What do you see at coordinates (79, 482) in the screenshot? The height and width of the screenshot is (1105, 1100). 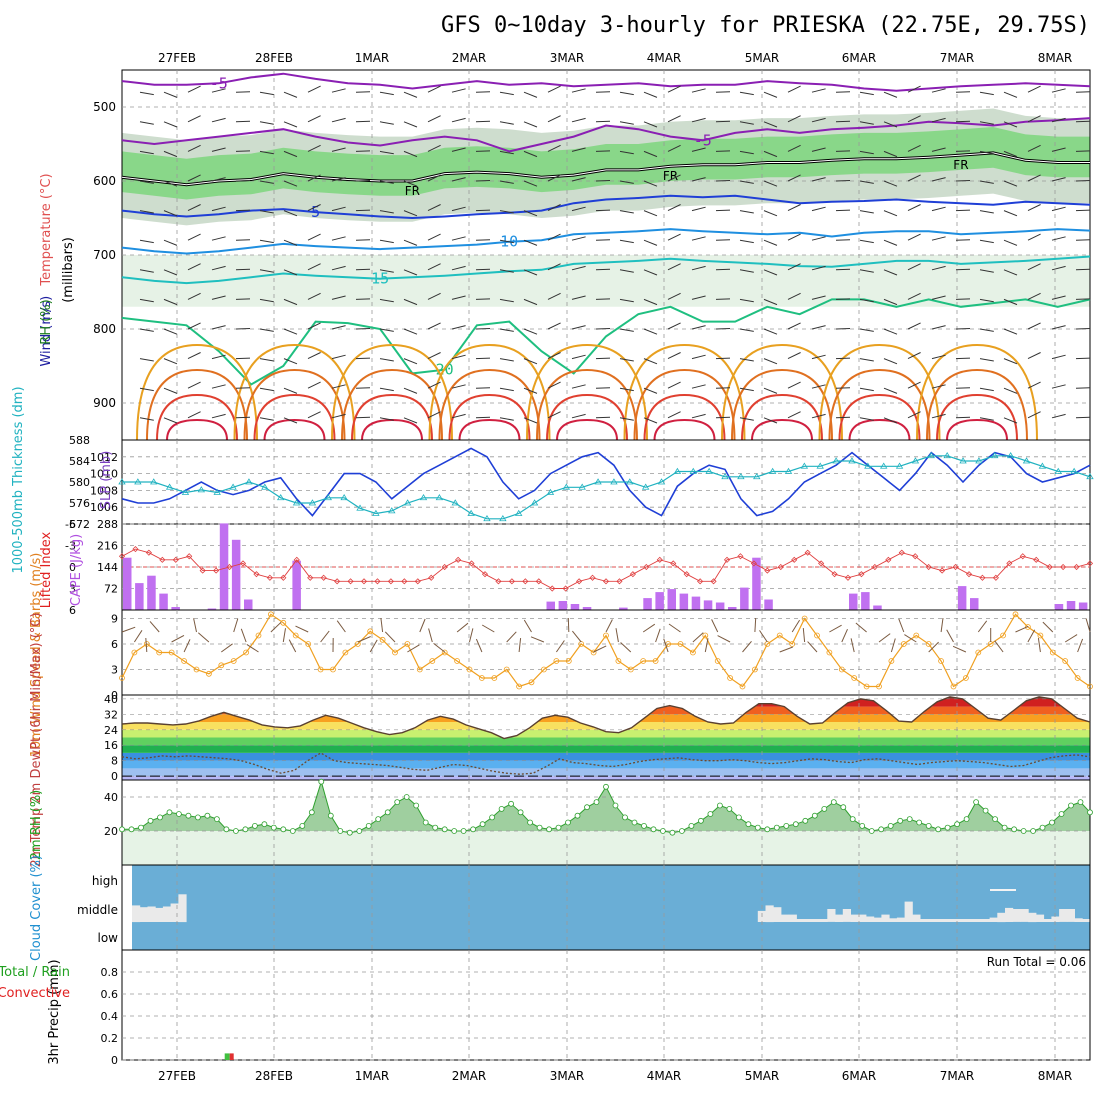 I see `thickness-tick-label: 580` at bounding box center [79, 482].